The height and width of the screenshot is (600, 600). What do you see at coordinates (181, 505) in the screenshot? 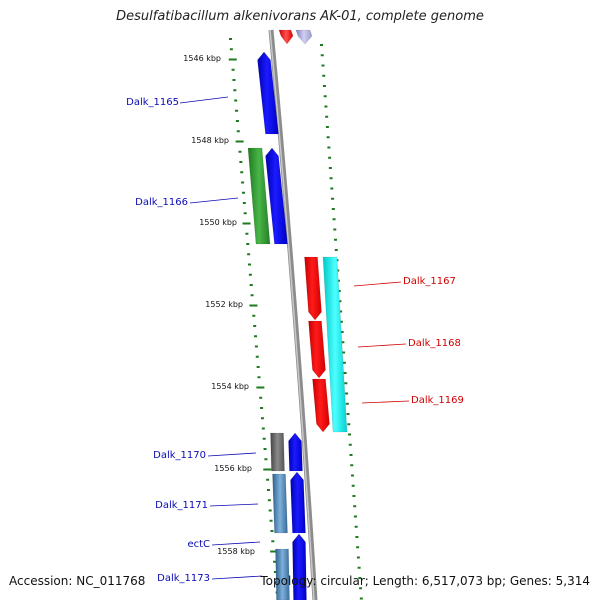
I see `gene-label-dalk-1171: Dalk_1171` at bounding box center [181, 505].